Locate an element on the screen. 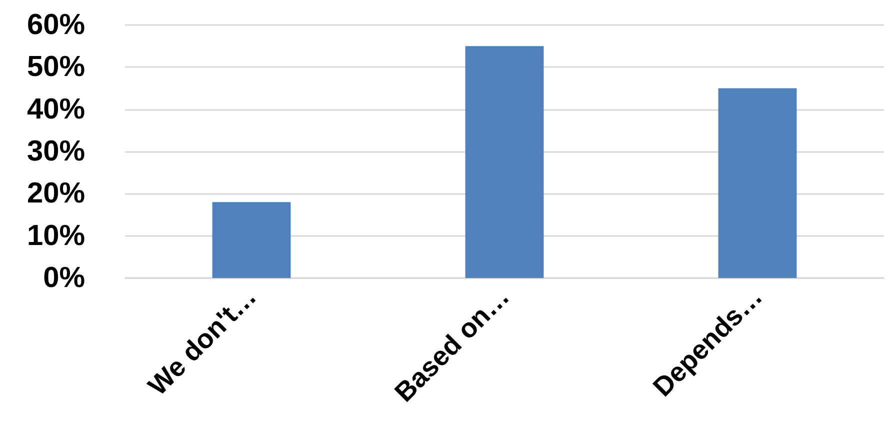 The height and width of the screenshot is (444, 894). y-tick-label: 50% is located at coordinates (56, 67).